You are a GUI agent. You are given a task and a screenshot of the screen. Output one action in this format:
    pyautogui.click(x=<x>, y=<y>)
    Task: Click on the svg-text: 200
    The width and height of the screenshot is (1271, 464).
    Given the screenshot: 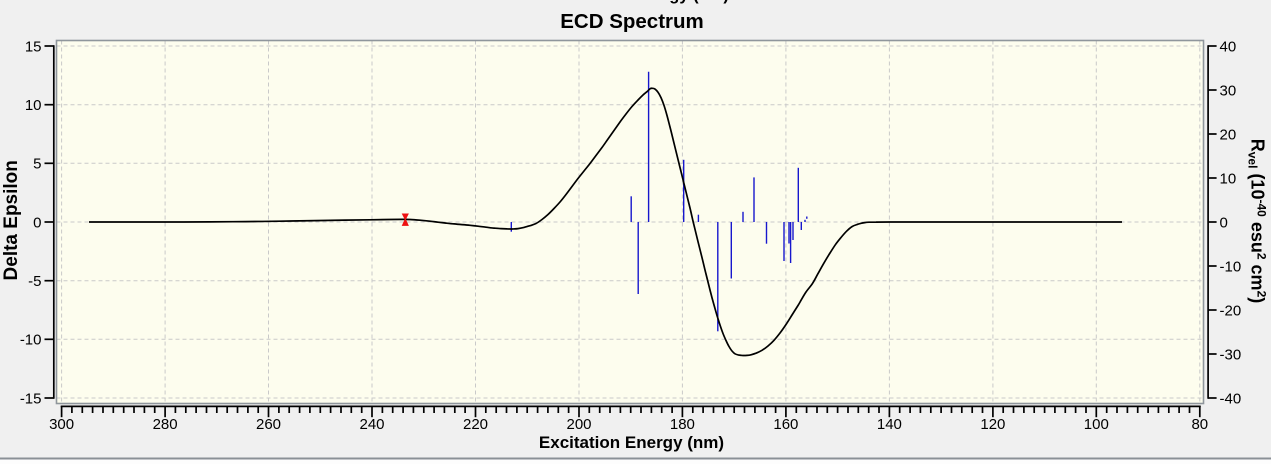 What is the action you would take?
    pyautogui.click(x=578, y=424)
    